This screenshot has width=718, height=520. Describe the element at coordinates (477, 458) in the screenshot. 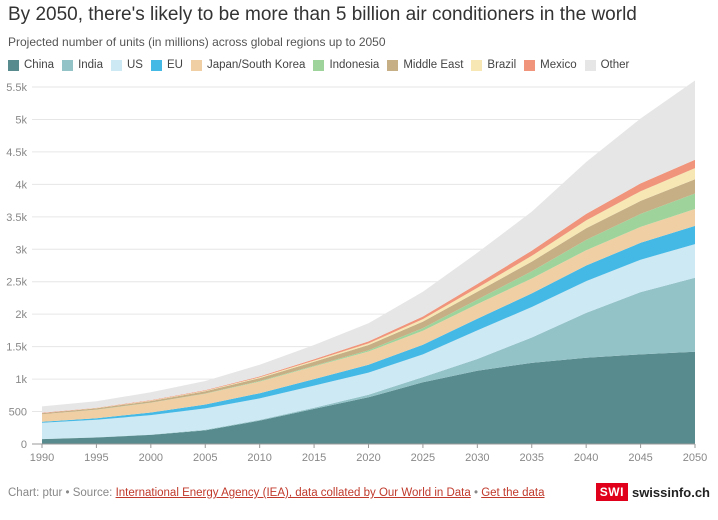

I see `x-tick-label: 2030` at that location.